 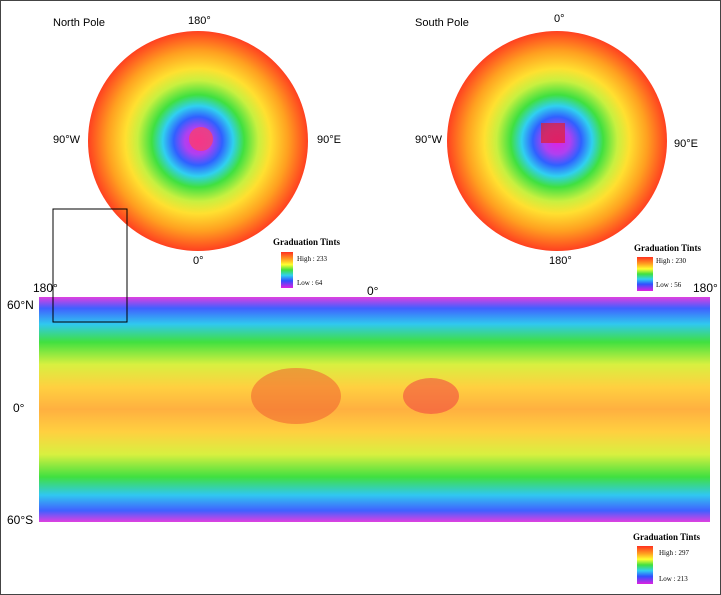 I want to click on inset-box, so click(x=90, y=265).